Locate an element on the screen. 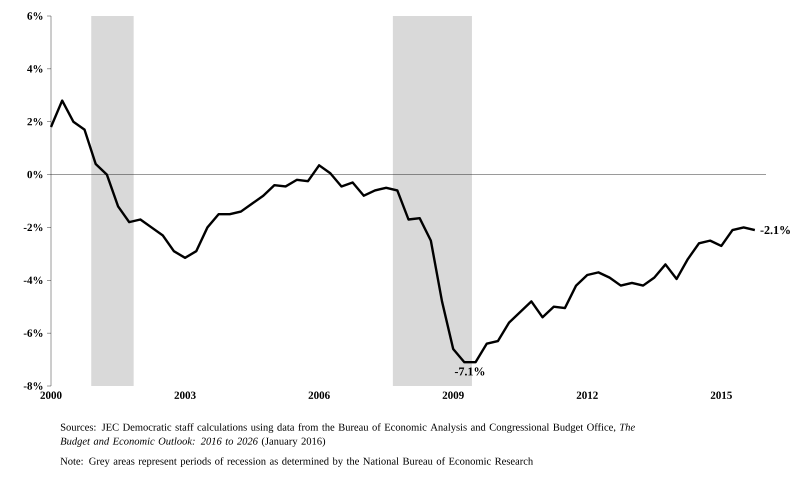 This screenshot has width=809, height=483. y-tick-label: -6% is located at coordinates (33, 333).